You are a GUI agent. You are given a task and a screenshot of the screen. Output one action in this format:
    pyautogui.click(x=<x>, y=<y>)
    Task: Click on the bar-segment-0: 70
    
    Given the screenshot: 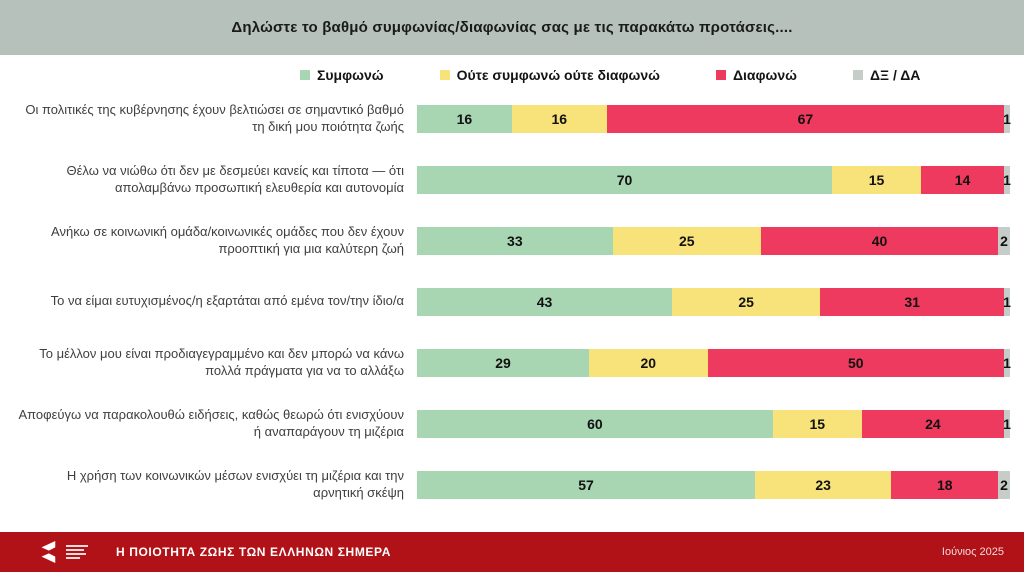 What is the action you would take?
    pyautogui.click(x=625, y=179)
    